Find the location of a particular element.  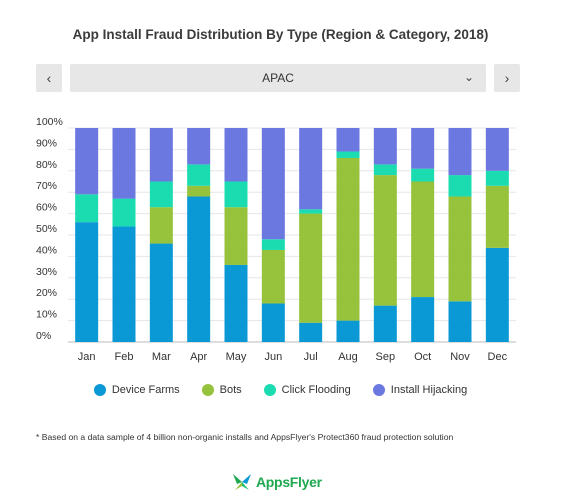

previous-button: ‹ is located at coordinates (49, 78).